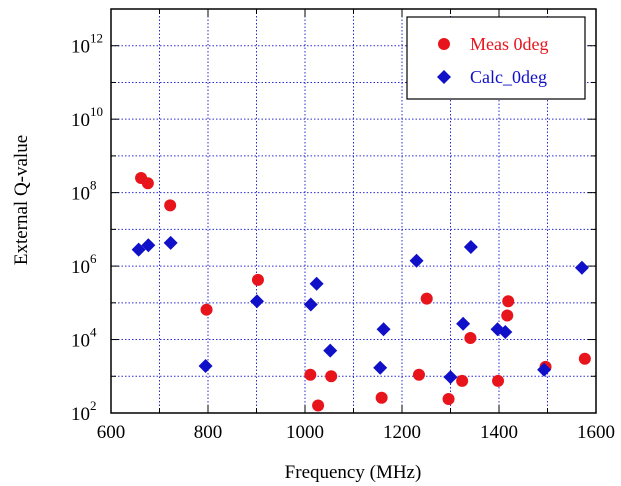 This screenshot has height=486, width=621. Describe the element at coordinates (402, 432) in the screenshot. I see `x-tick-label: 1200` at that location.